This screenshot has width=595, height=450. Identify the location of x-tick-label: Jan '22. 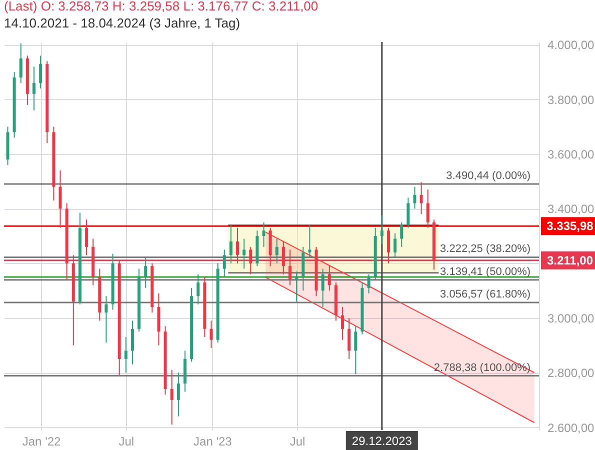
(42, 441).